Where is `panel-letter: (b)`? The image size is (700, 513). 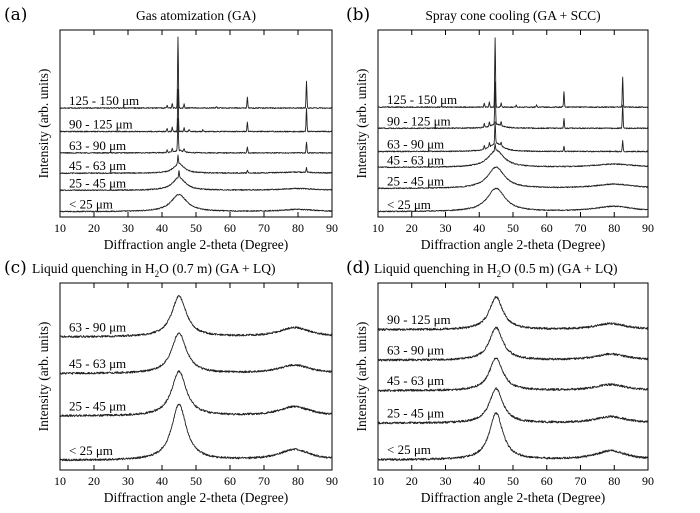 panel-letter: (b) is located at coordinates (358, 15).